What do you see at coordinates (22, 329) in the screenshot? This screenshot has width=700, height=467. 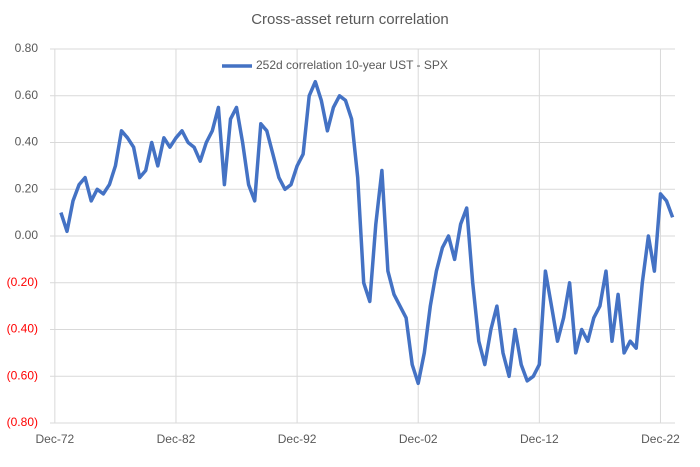 I see `y-tick-label: (0.40)` at bounding box center [22, 329].